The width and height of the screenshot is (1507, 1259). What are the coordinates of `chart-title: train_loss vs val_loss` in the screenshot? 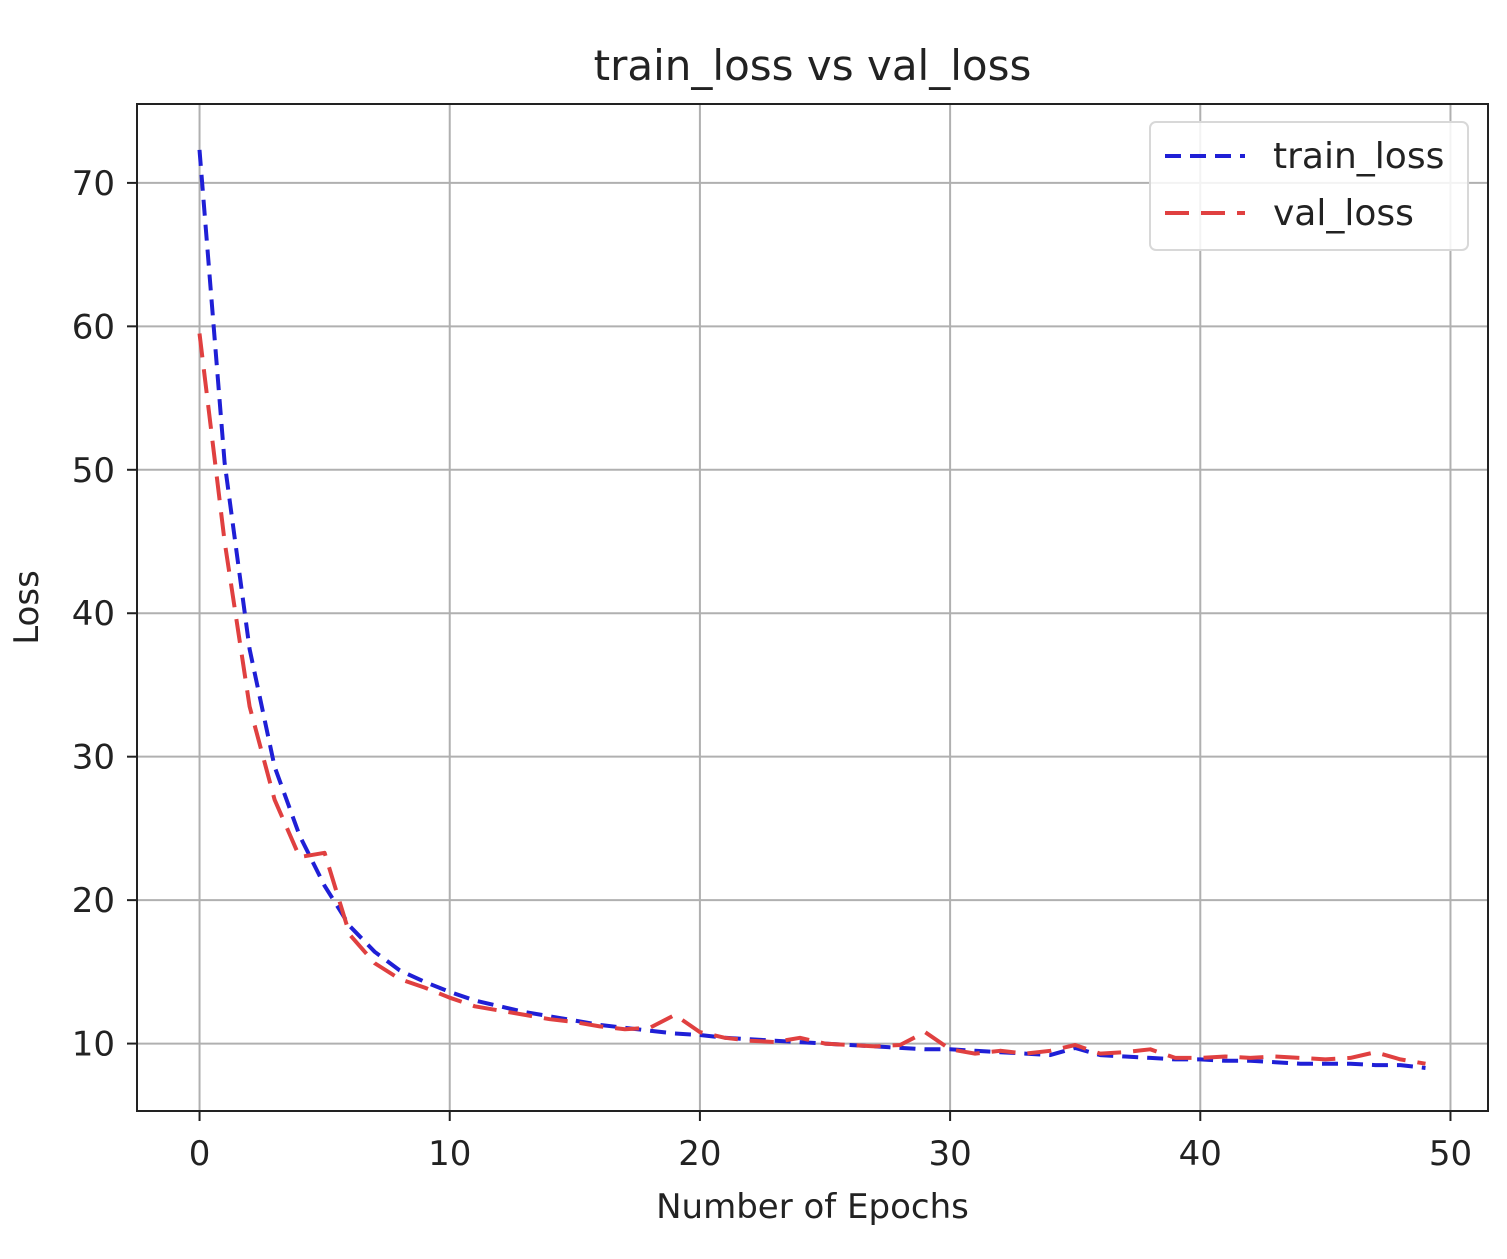 It's located at (813, 65).